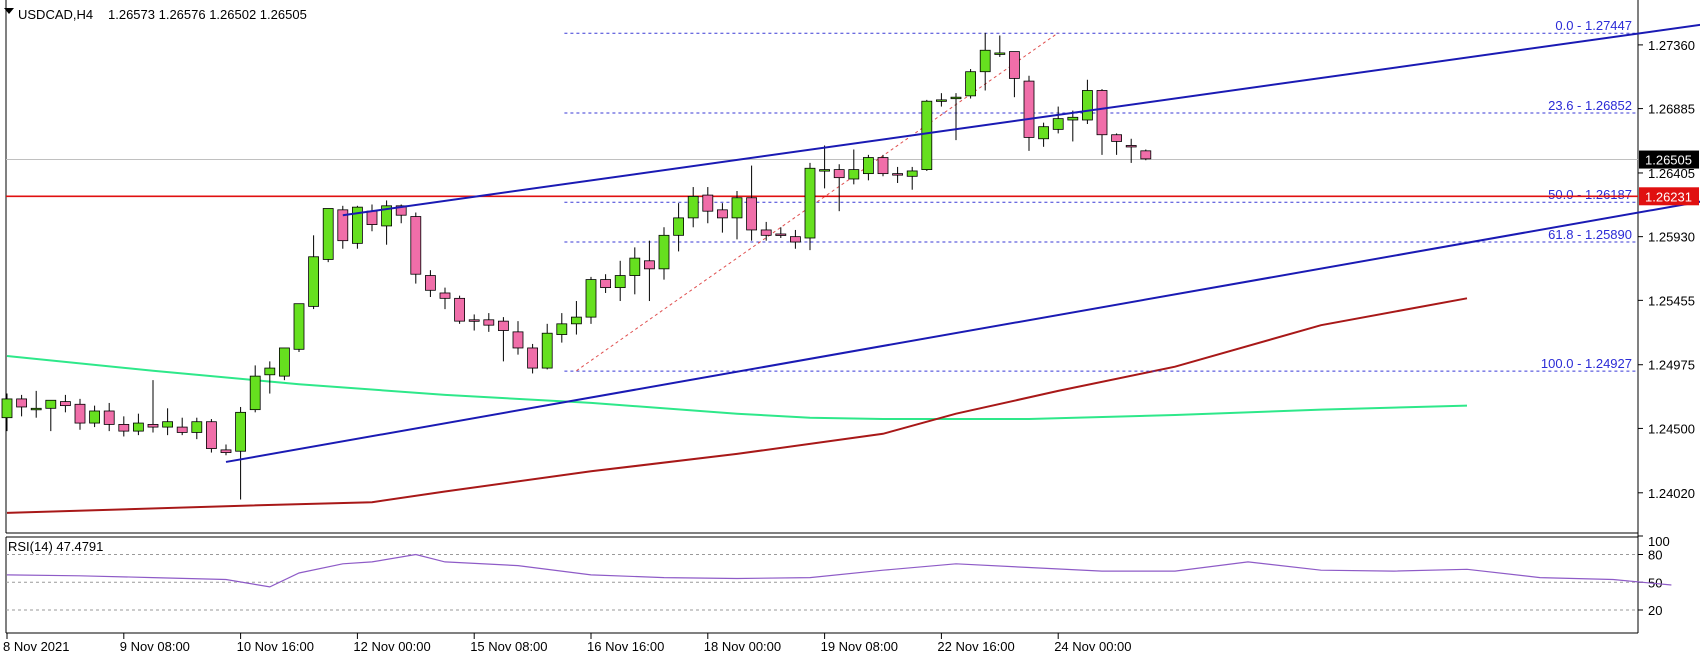 The width and height of the screenshot is (1700, 661). Describe the element at coordinates (9, 11) in the screenshot. I see `dropdown-triangle-icon` at that location.